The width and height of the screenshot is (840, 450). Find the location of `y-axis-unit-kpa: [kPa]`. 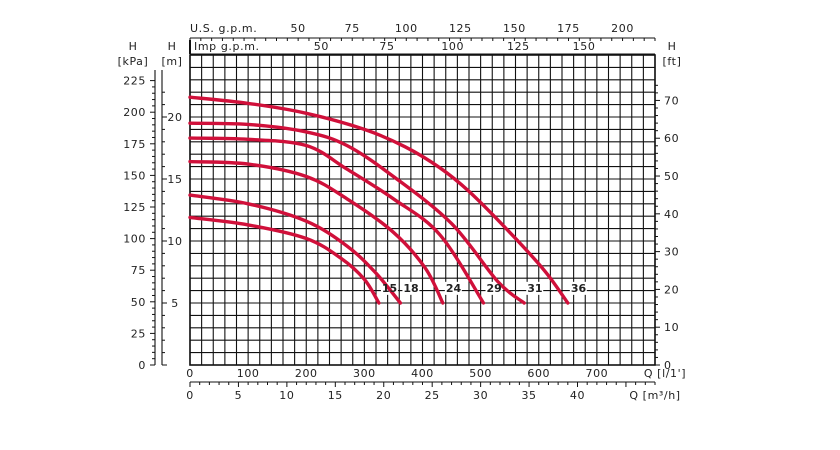

y-axis-unit-kpa: [kPa] is located at coordinates (133, 61).